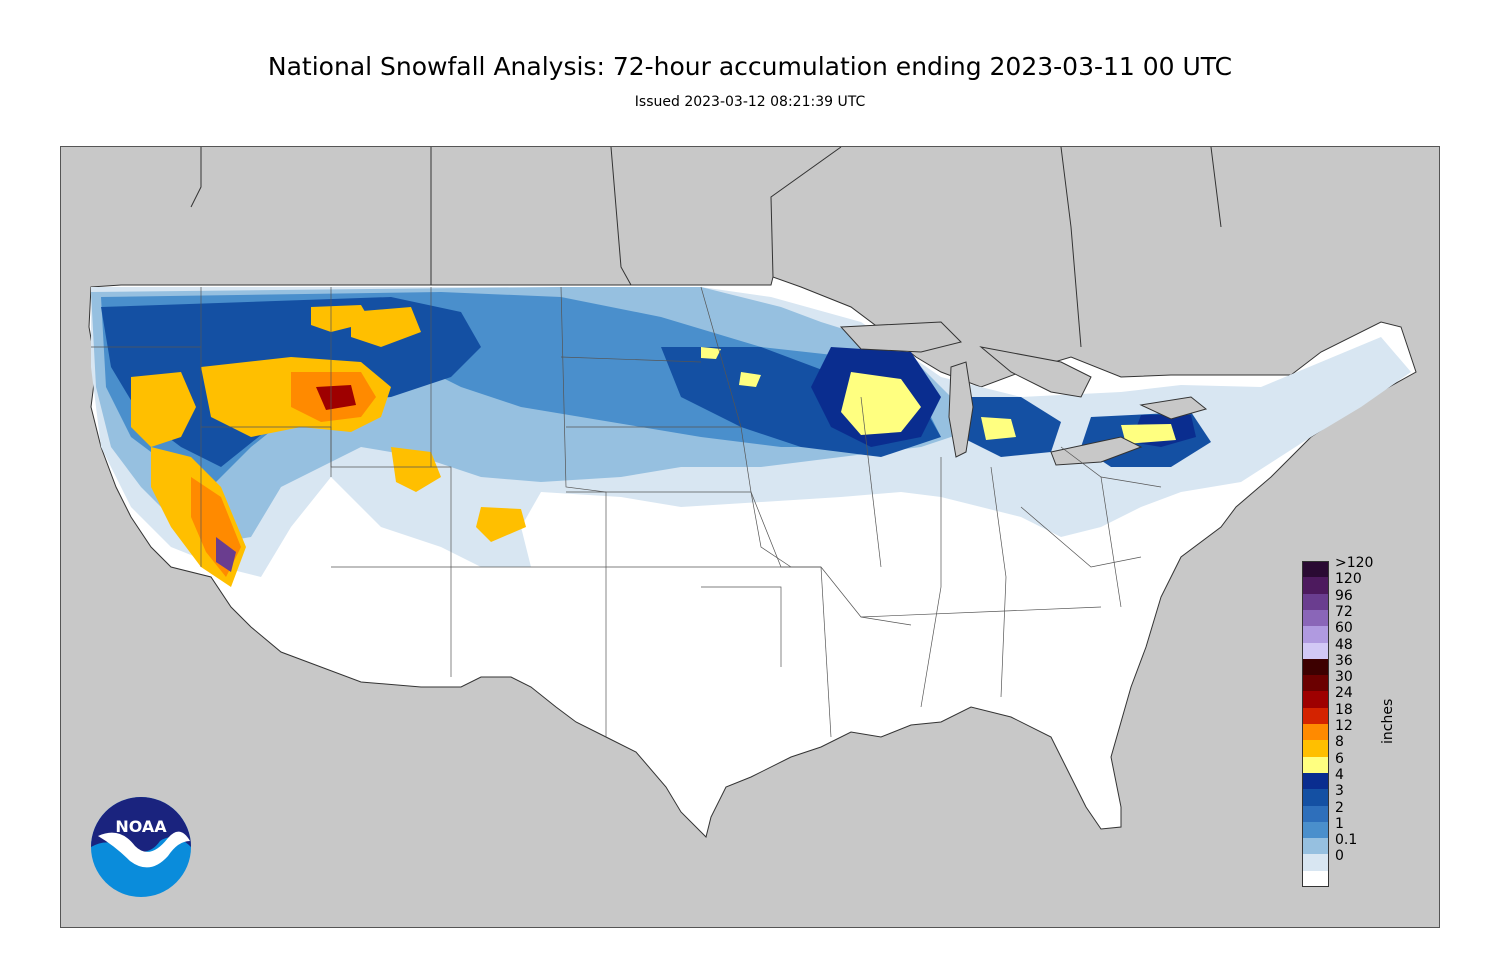 This screenshot has height=978, width=1500. Describe the element at coordinates (1339, 856) in the screenshot. I see `legend-label: 0` at that location.